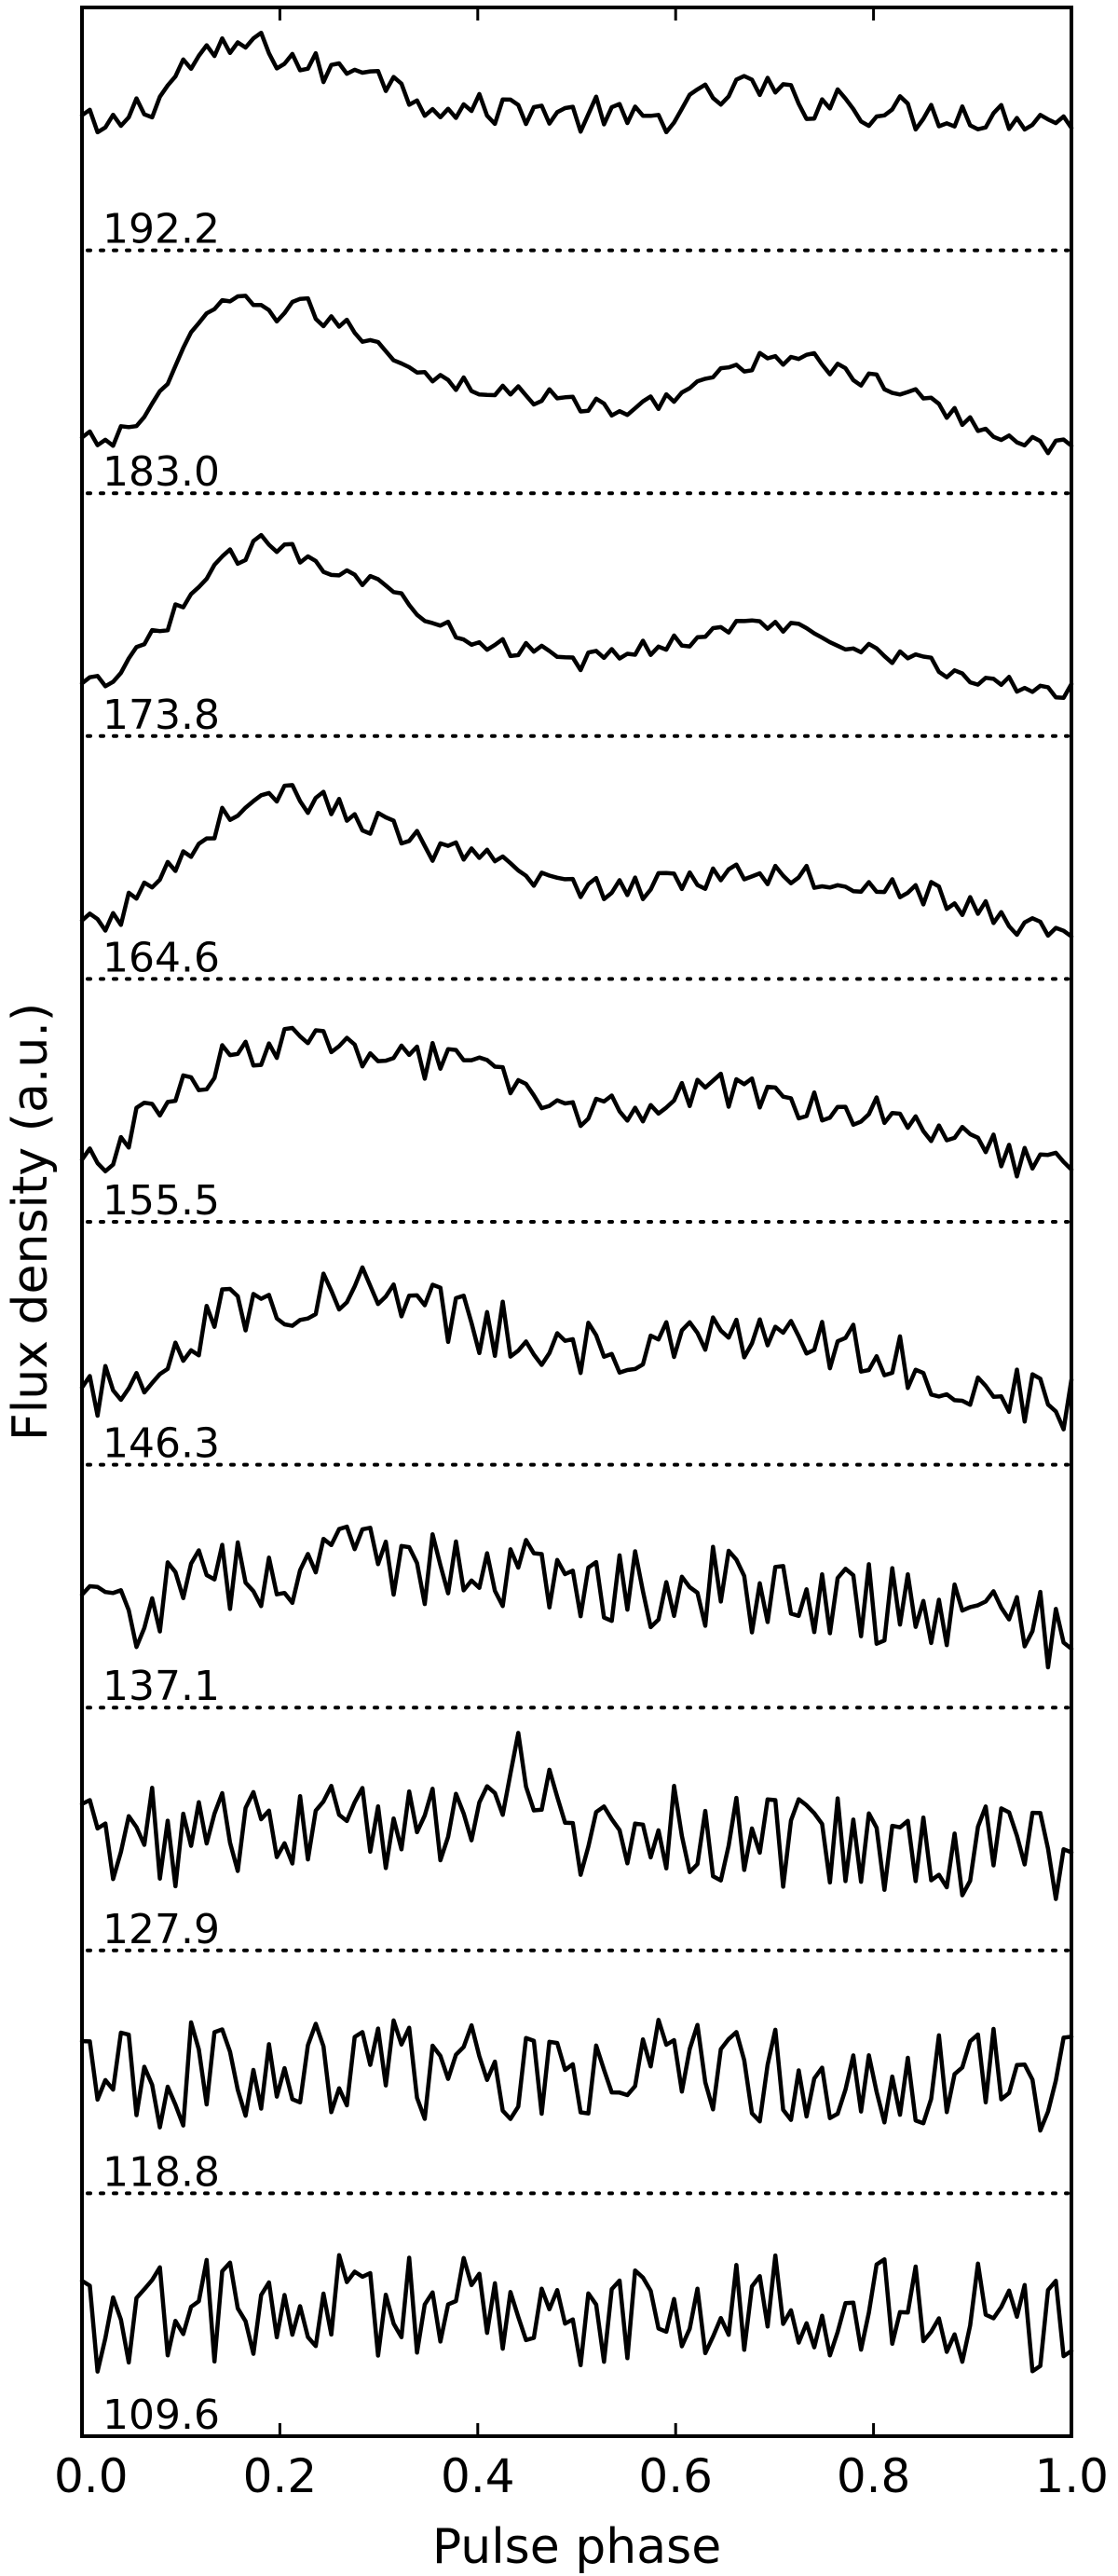  What do you see at coordinates (576, 861) in the screenshot?
I see `profile-trace-164.6` at bounding box center [576, 861].